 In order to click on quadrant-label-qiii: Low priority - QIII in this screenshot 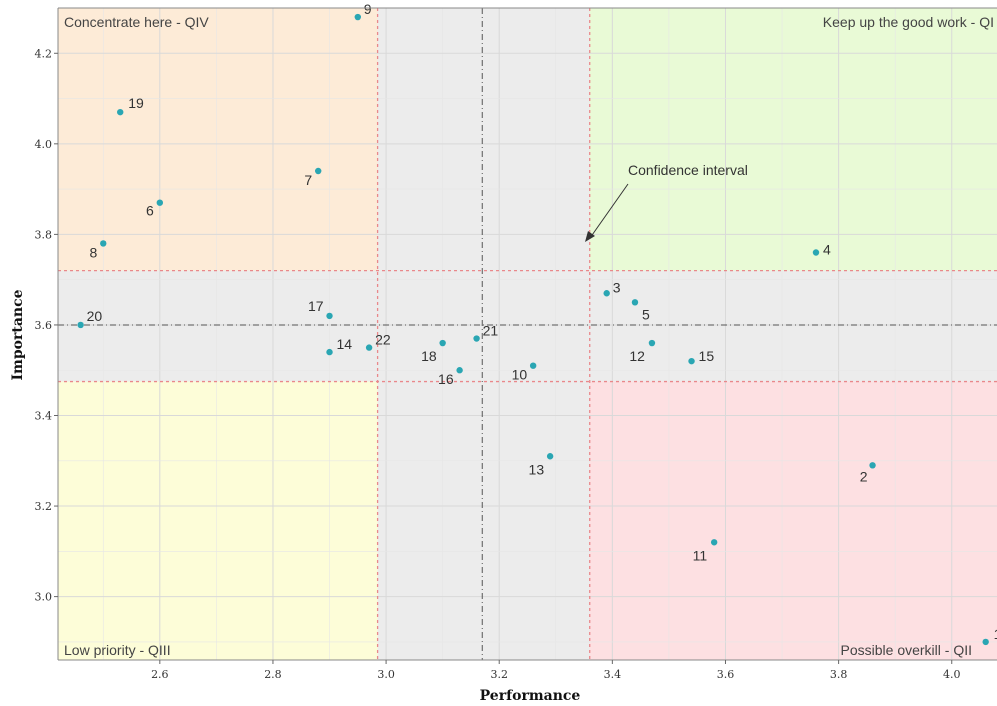, I will do `click(117, 650)`.